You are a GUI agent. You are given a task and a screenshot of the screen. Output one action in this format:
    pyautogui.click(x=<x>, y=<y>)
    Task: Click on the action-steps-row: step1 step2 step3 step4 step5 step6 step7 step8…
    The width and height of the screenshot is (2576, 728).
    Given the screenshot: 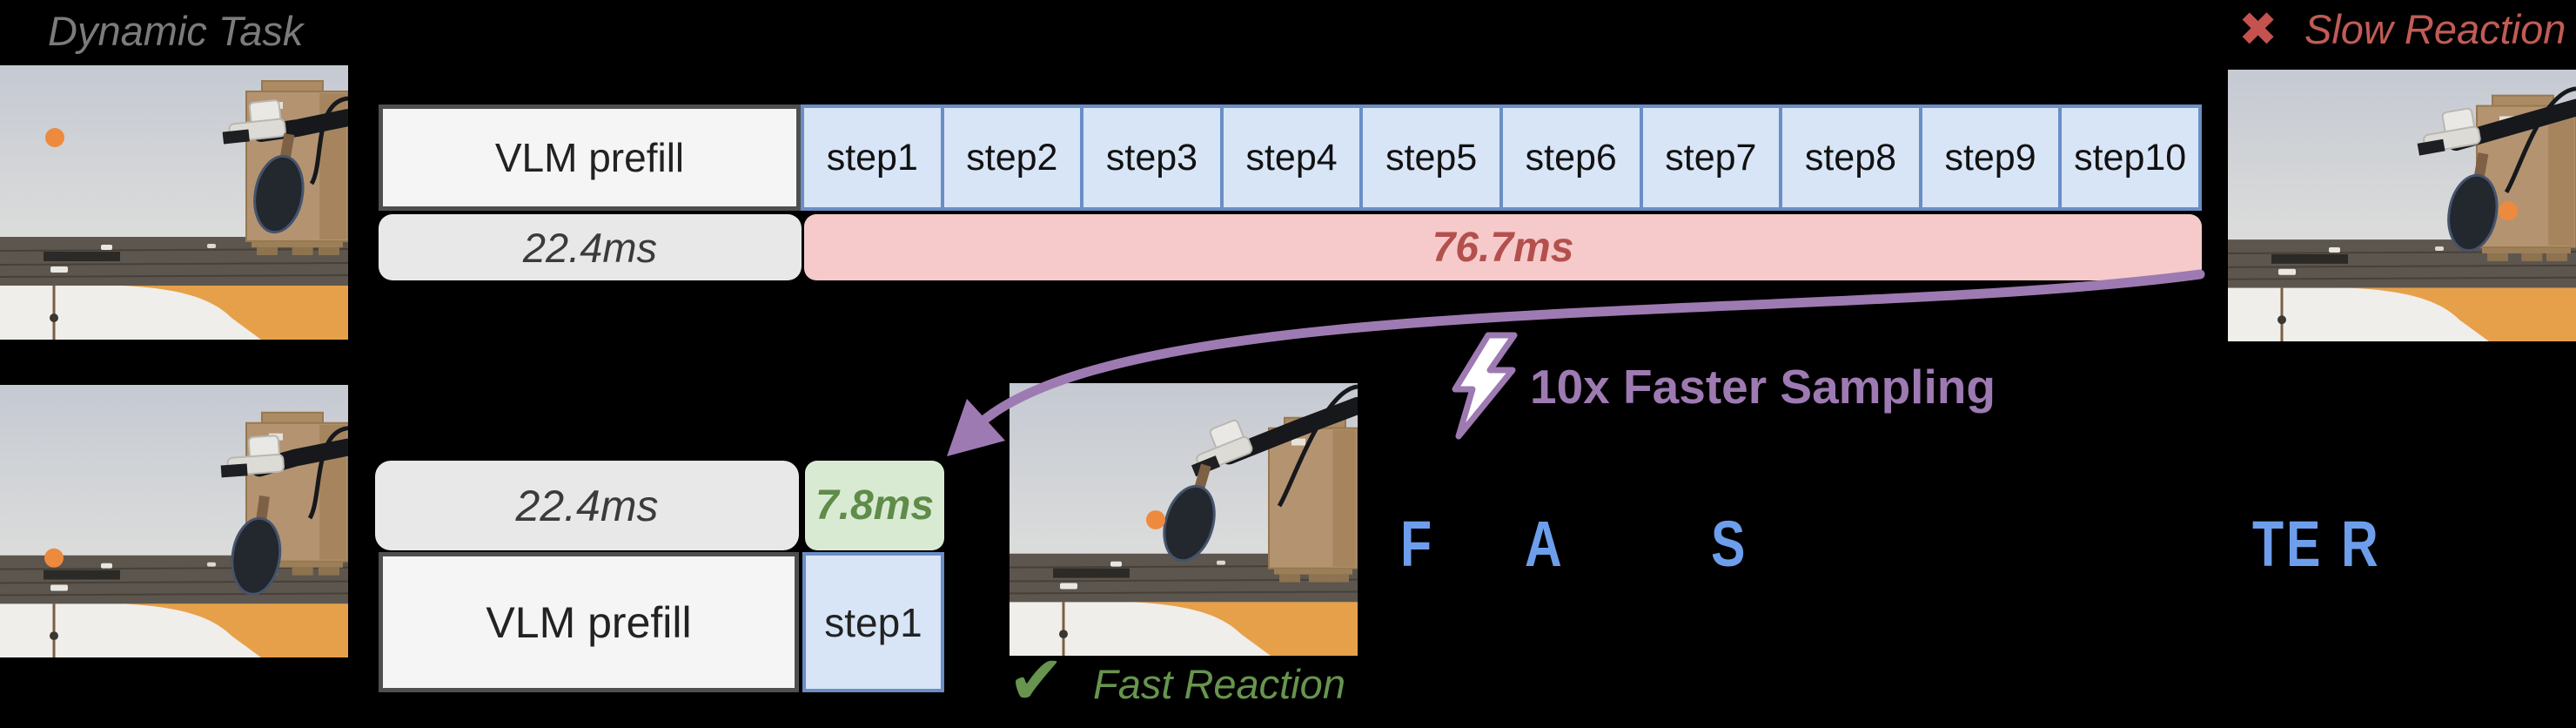 What is the action you would take?
    pyautogui.click(x=1501, y=157)
    